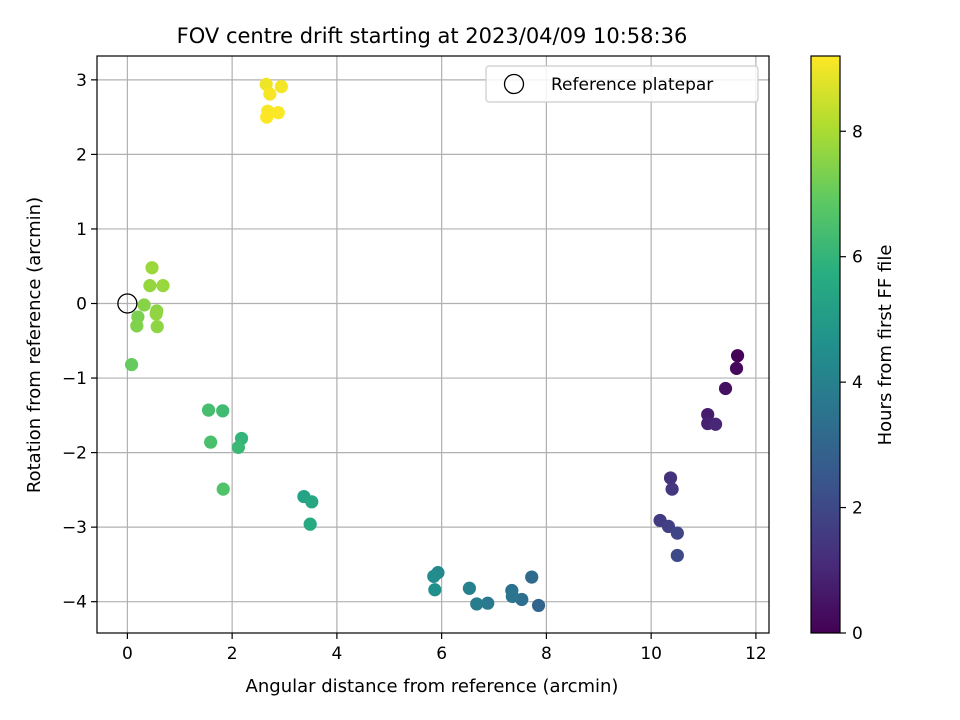 The height and width of the screenshot is (720, 960). What do you see at coordinates (857, 383) in the screenshot?
I see `colorbar-tick-label: 4` at bounding box center [857, 383].